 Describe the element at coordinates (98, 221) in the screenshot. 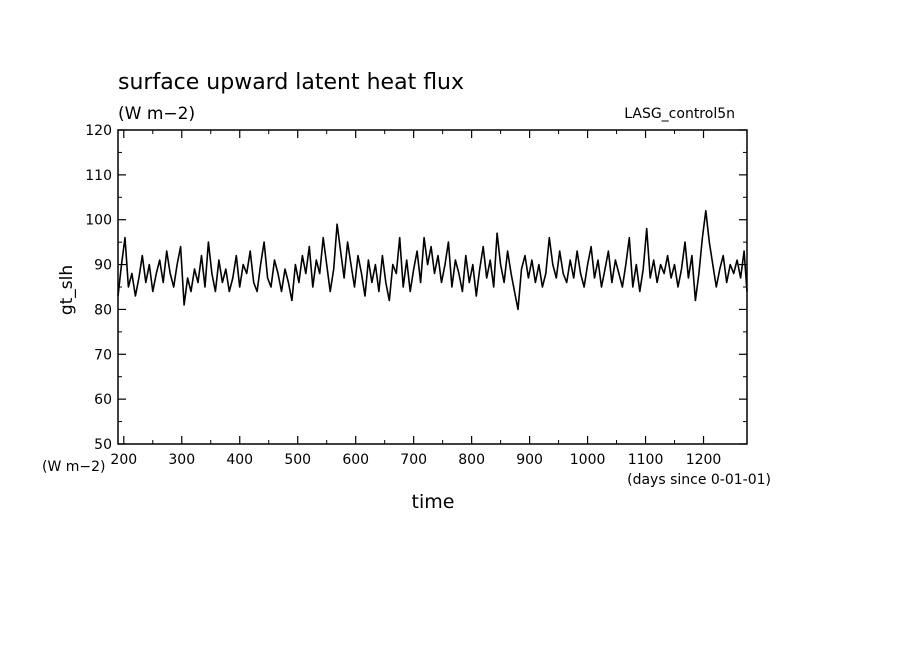

I see `y-tick-label: 100` at that location.